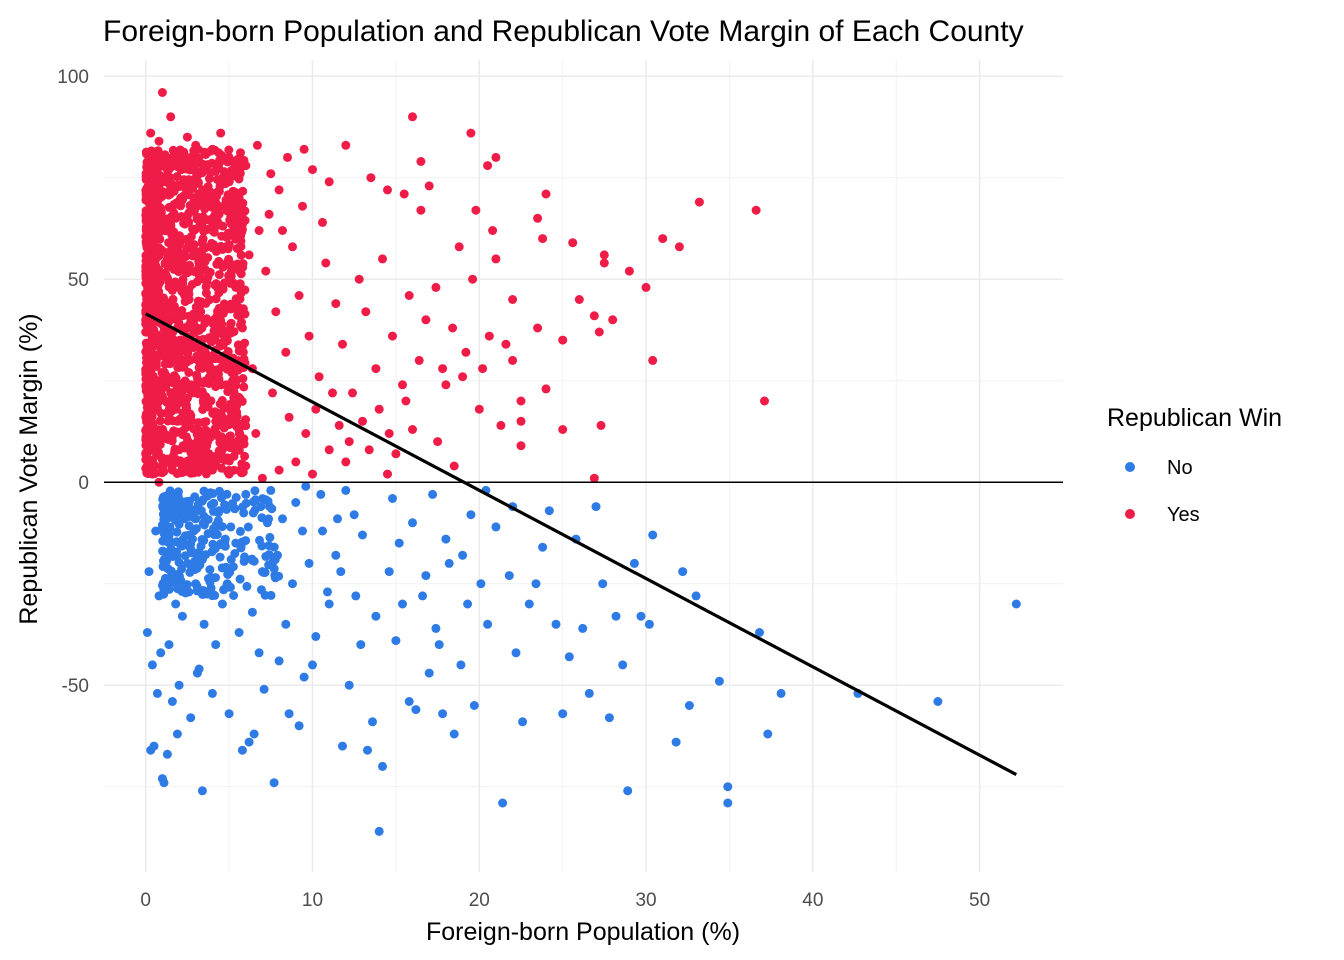  I want to click on legend-title: Republican Win, so click(1194, 418).